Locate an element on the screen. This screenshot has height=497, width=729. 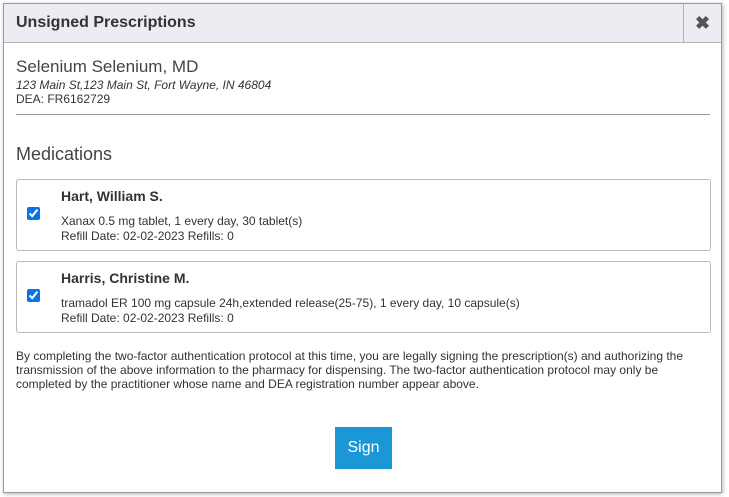
medications-heading: Medications is located at coordinates (64, 154).